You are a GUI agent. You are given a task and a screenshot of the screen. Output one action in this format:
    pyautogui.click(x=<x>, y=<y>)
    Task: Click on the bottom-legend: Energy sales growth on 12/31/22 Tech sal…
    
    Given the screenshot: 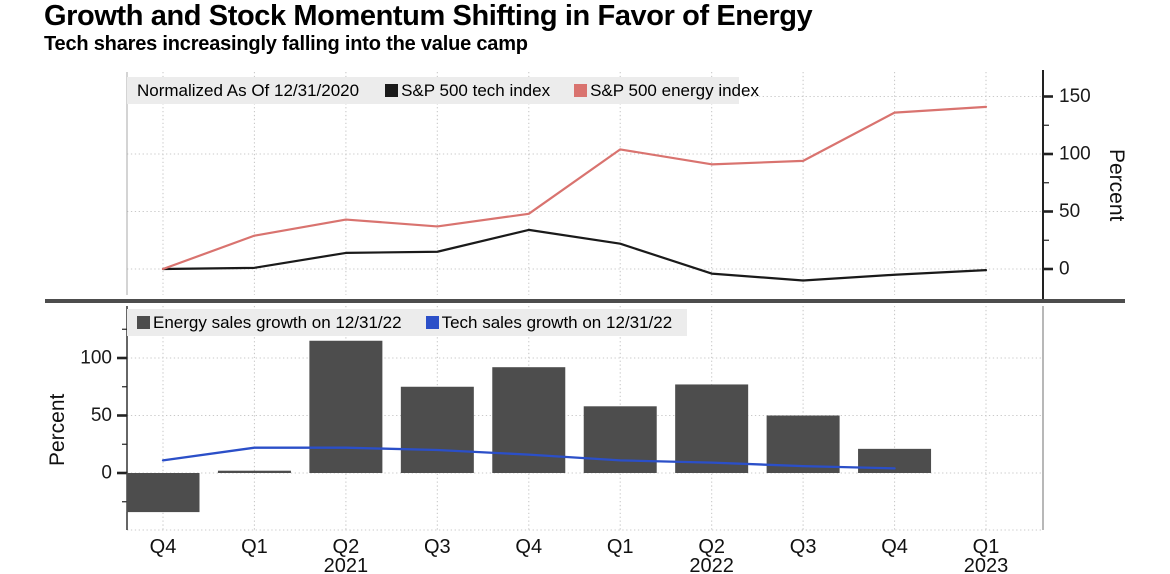 What is the action you would take?
    pyautogui.click(x=407, y=322)
    